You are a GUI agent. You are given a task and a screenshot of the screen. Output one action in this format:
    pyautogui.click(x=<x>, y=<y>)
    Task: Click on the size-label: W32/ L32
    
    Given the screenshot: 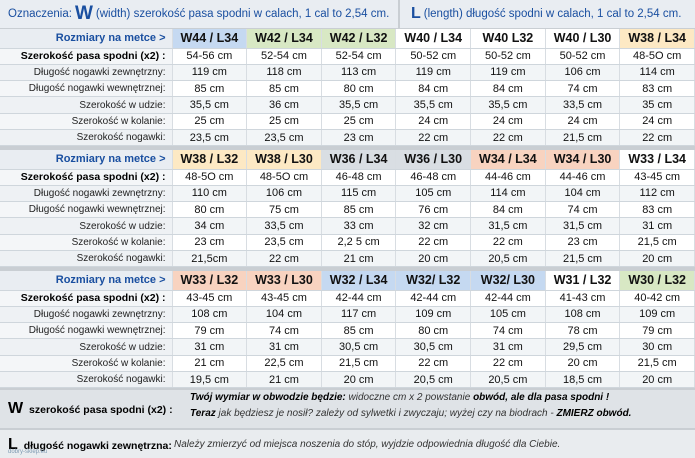 What is the action you would take?
    pyautogui.click(x=433, y=281)
    